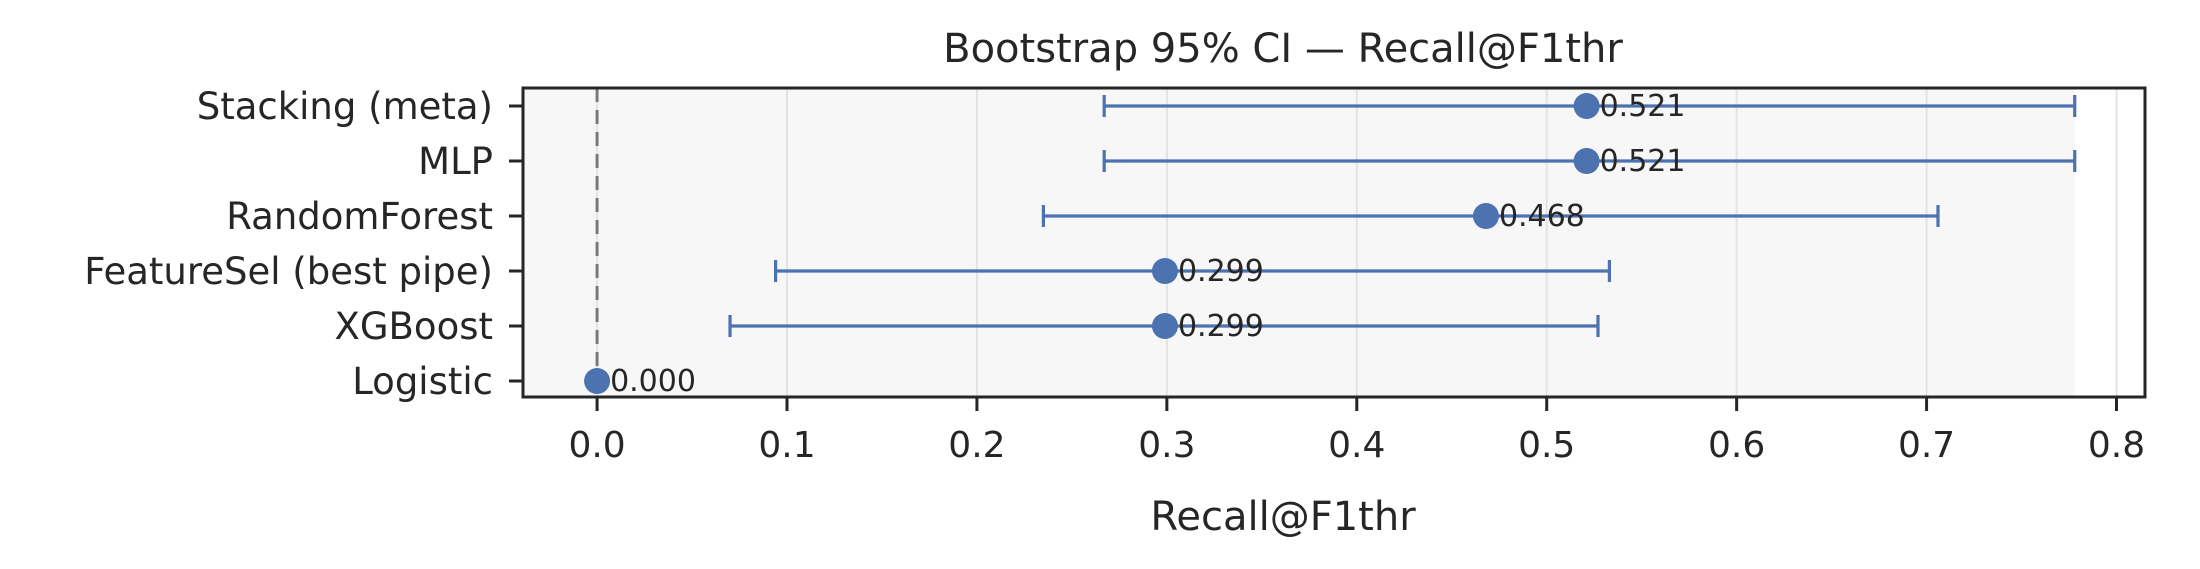  I want to click on y-tick-label: Stacking (meta), so click(345, 106).